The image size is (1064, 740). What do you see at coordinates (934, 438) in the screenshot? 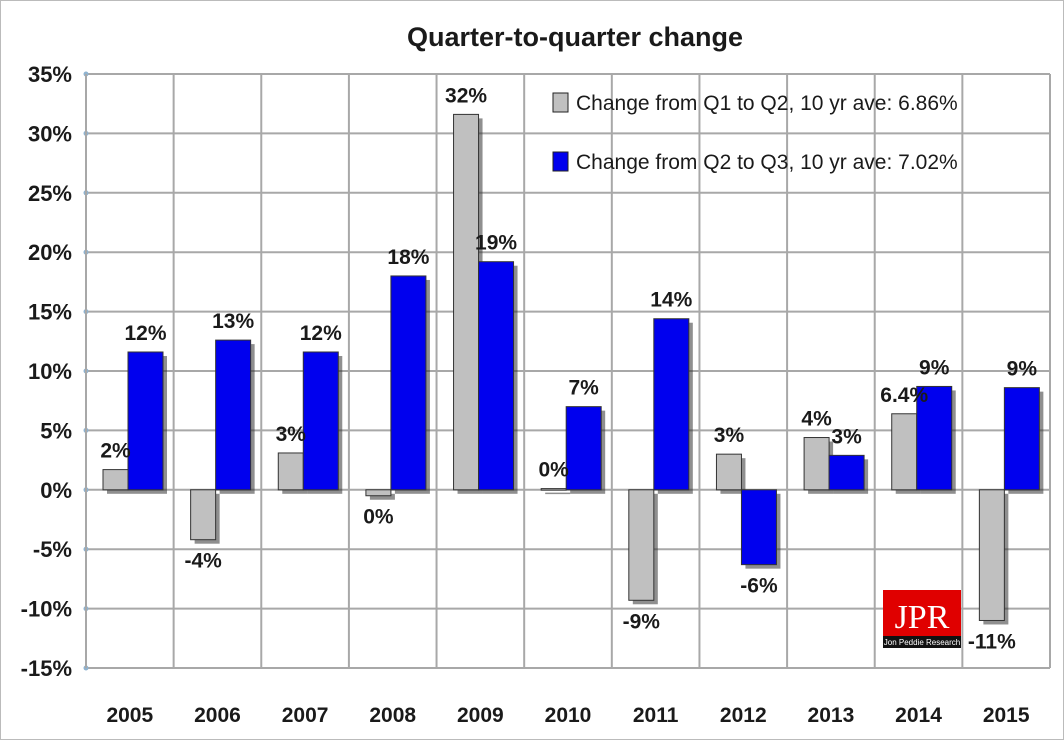
I see `bar-q2q3-2014` at bounding box center [934, 438].